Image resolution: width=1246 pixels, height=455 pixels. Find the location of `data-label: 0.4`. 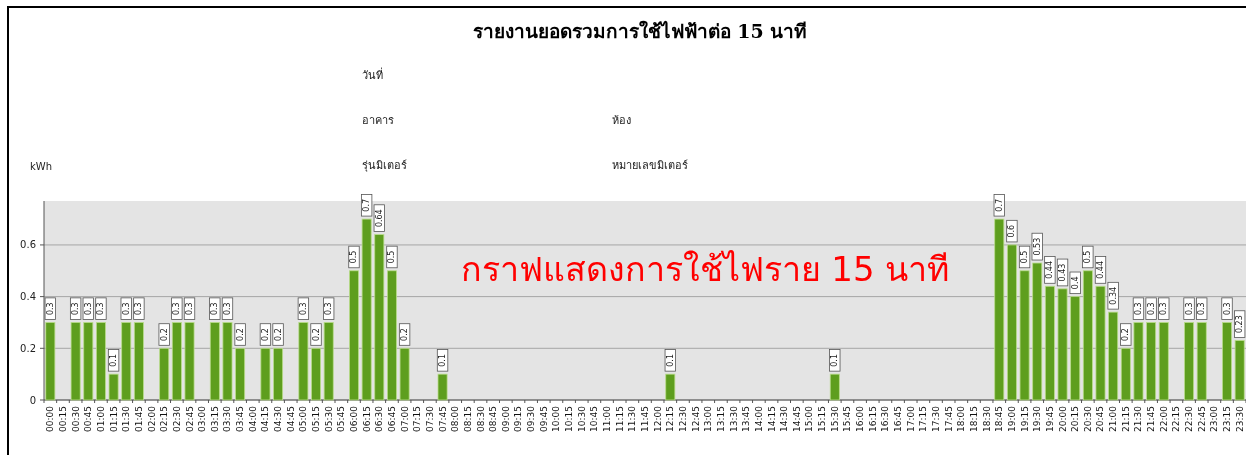

data-label: 0.4 is located at coordinates (1075, 283).